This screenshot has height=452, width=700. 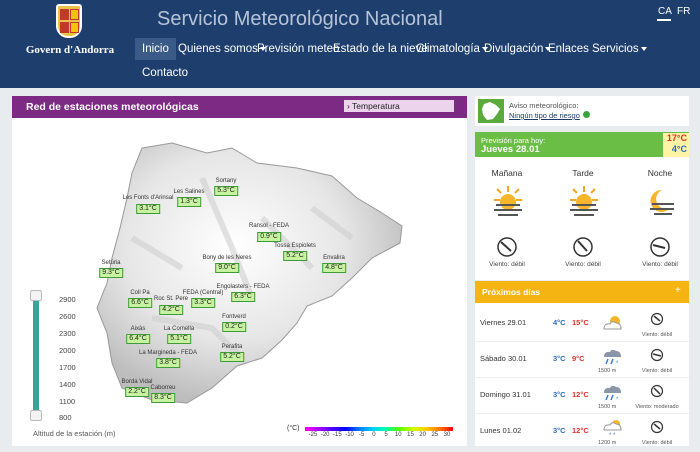 What do you see at coordinates (179, 339) in the screenshot?
I see `station-value: 5.1°C` at bounding box center [179, 339].